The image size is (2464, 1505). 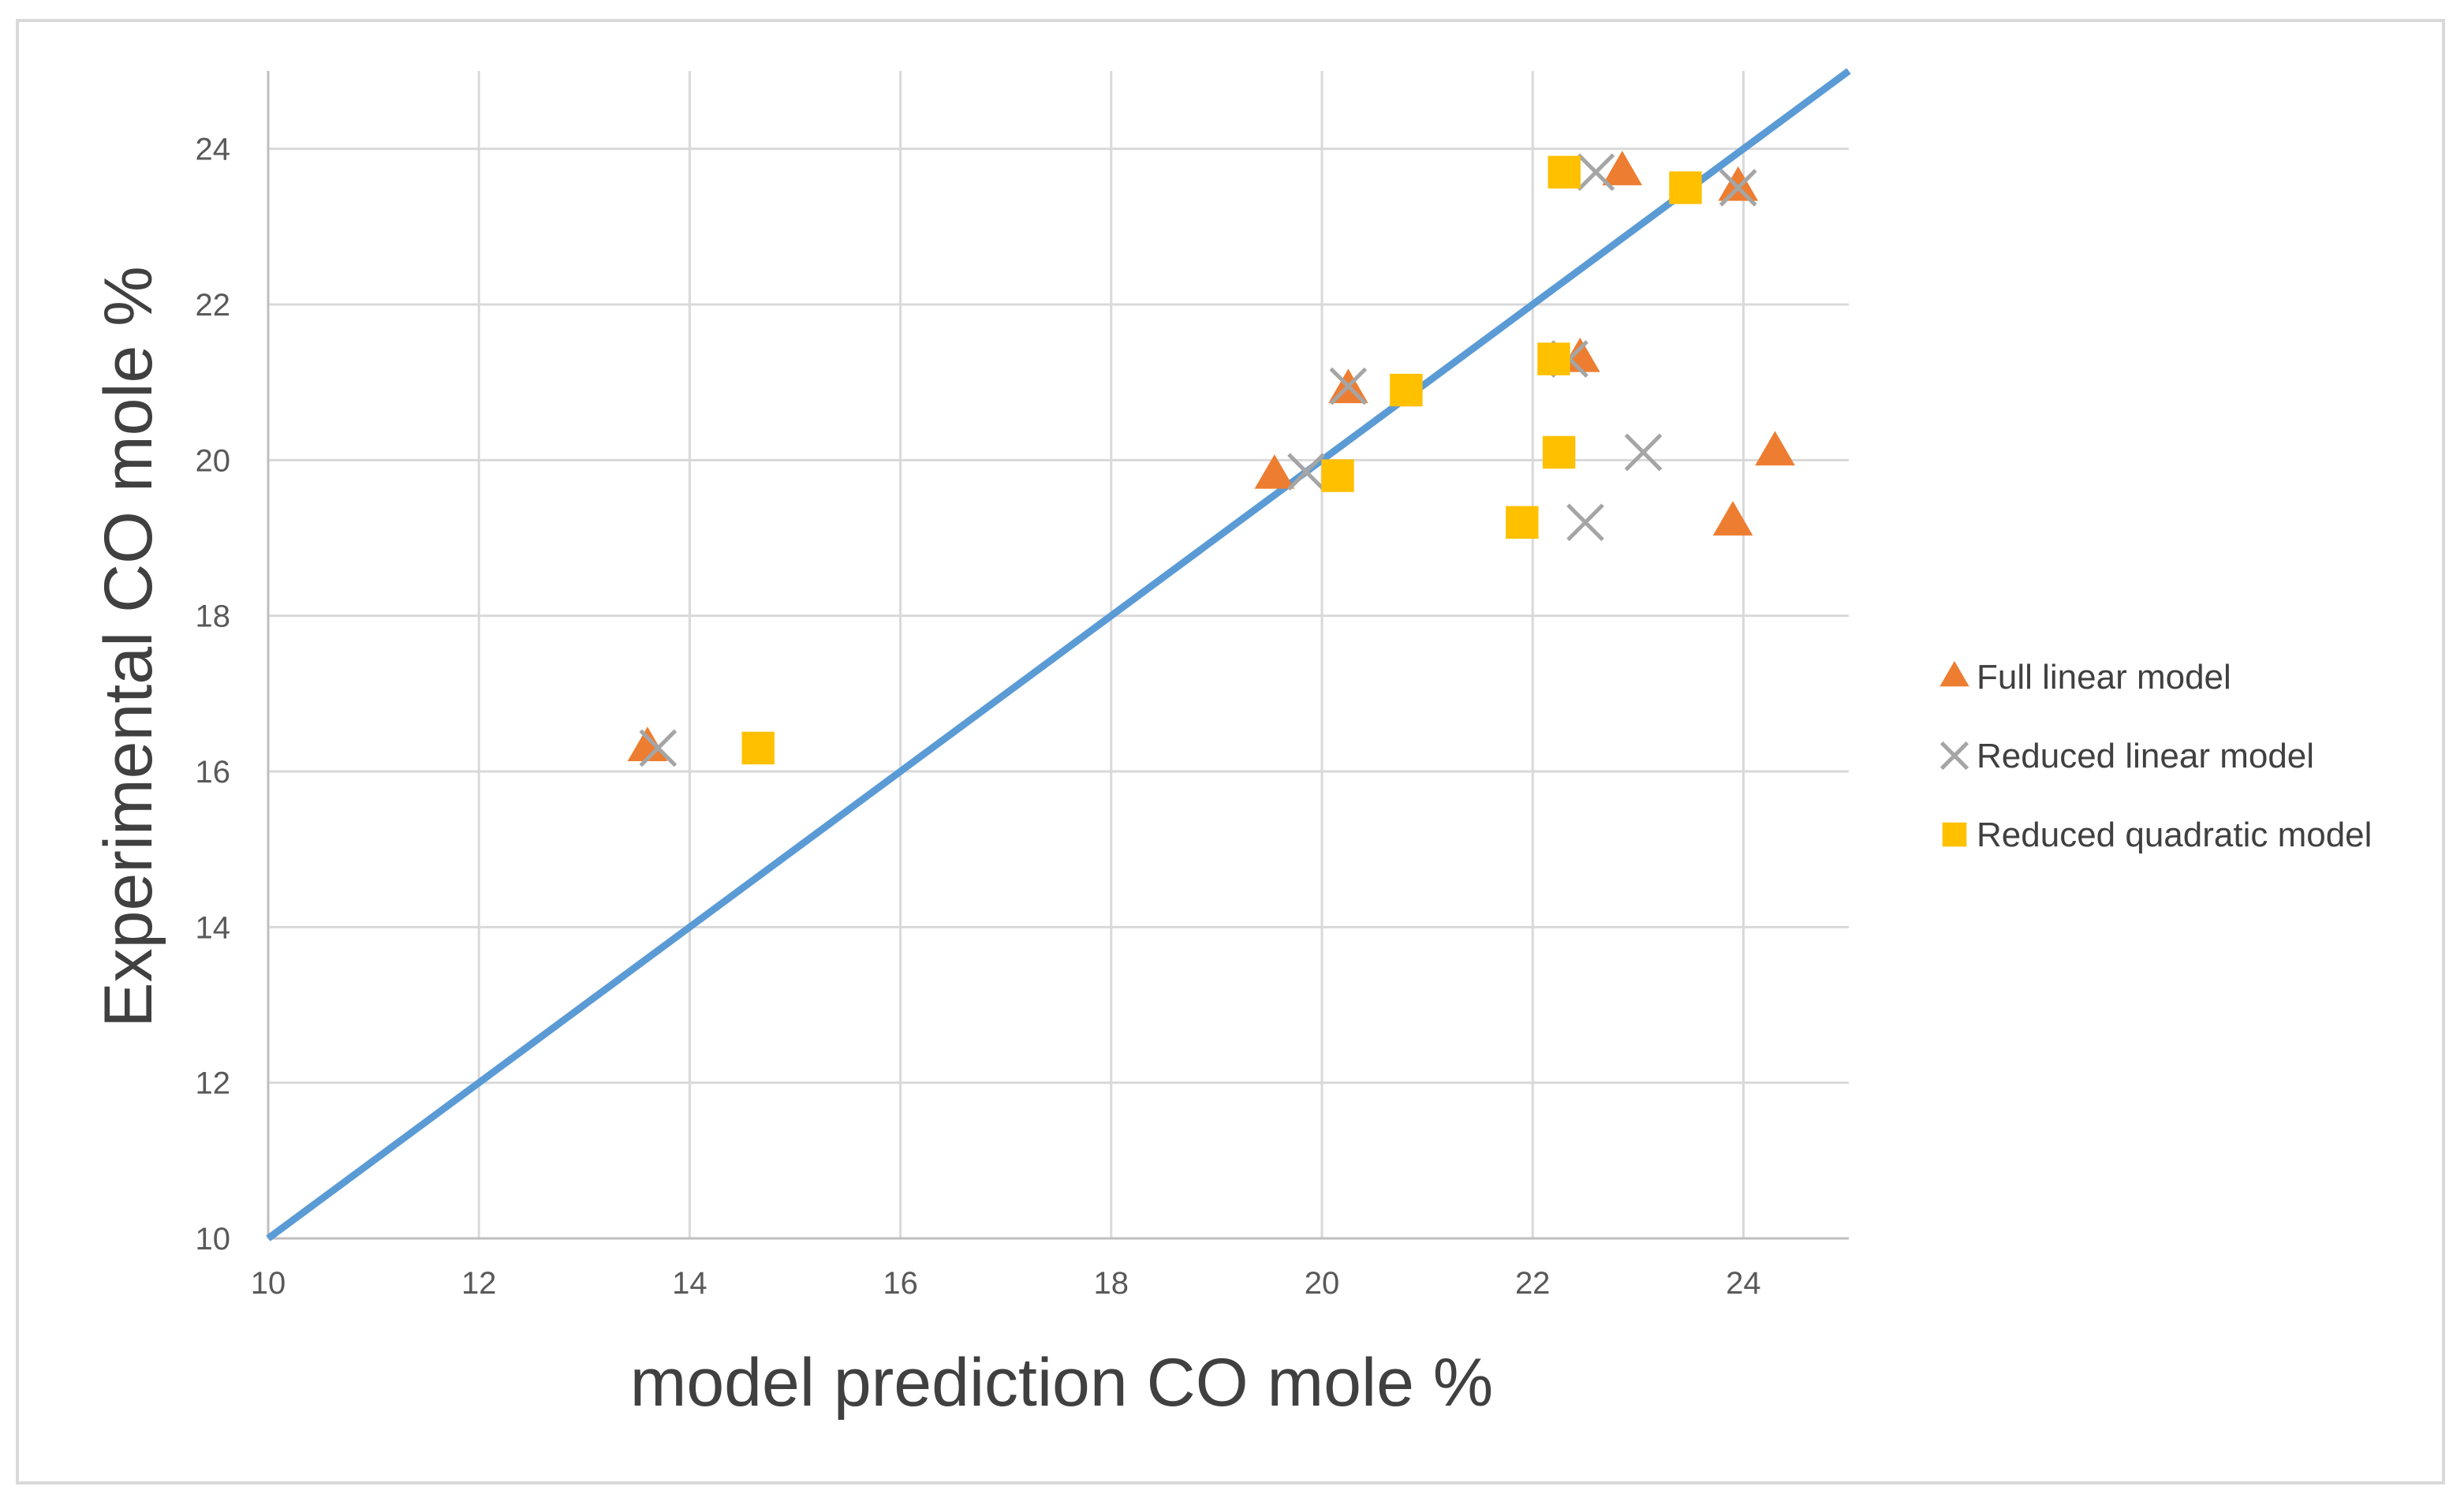 What do you see at coordinates (1322, 1283) in the screenshot?
I see `x-tick-label: 20` at bounding box center [1322, 1283].